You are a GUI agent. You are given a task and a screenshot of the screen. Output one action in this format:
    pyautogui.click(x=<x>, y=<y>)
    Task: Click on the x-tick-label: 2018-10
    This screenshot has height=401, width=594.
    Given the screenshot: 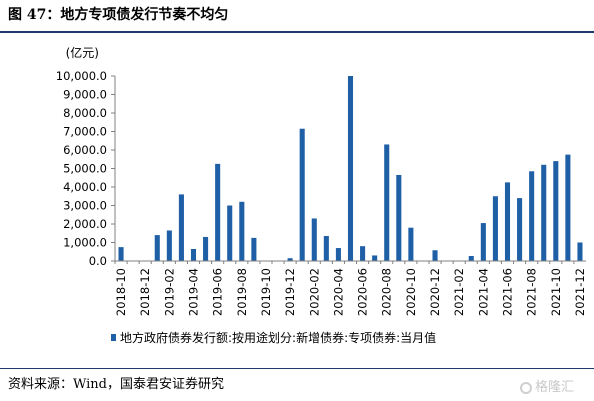 What is the action you would take?
    pyautogui.click(x=121, y=292)
    